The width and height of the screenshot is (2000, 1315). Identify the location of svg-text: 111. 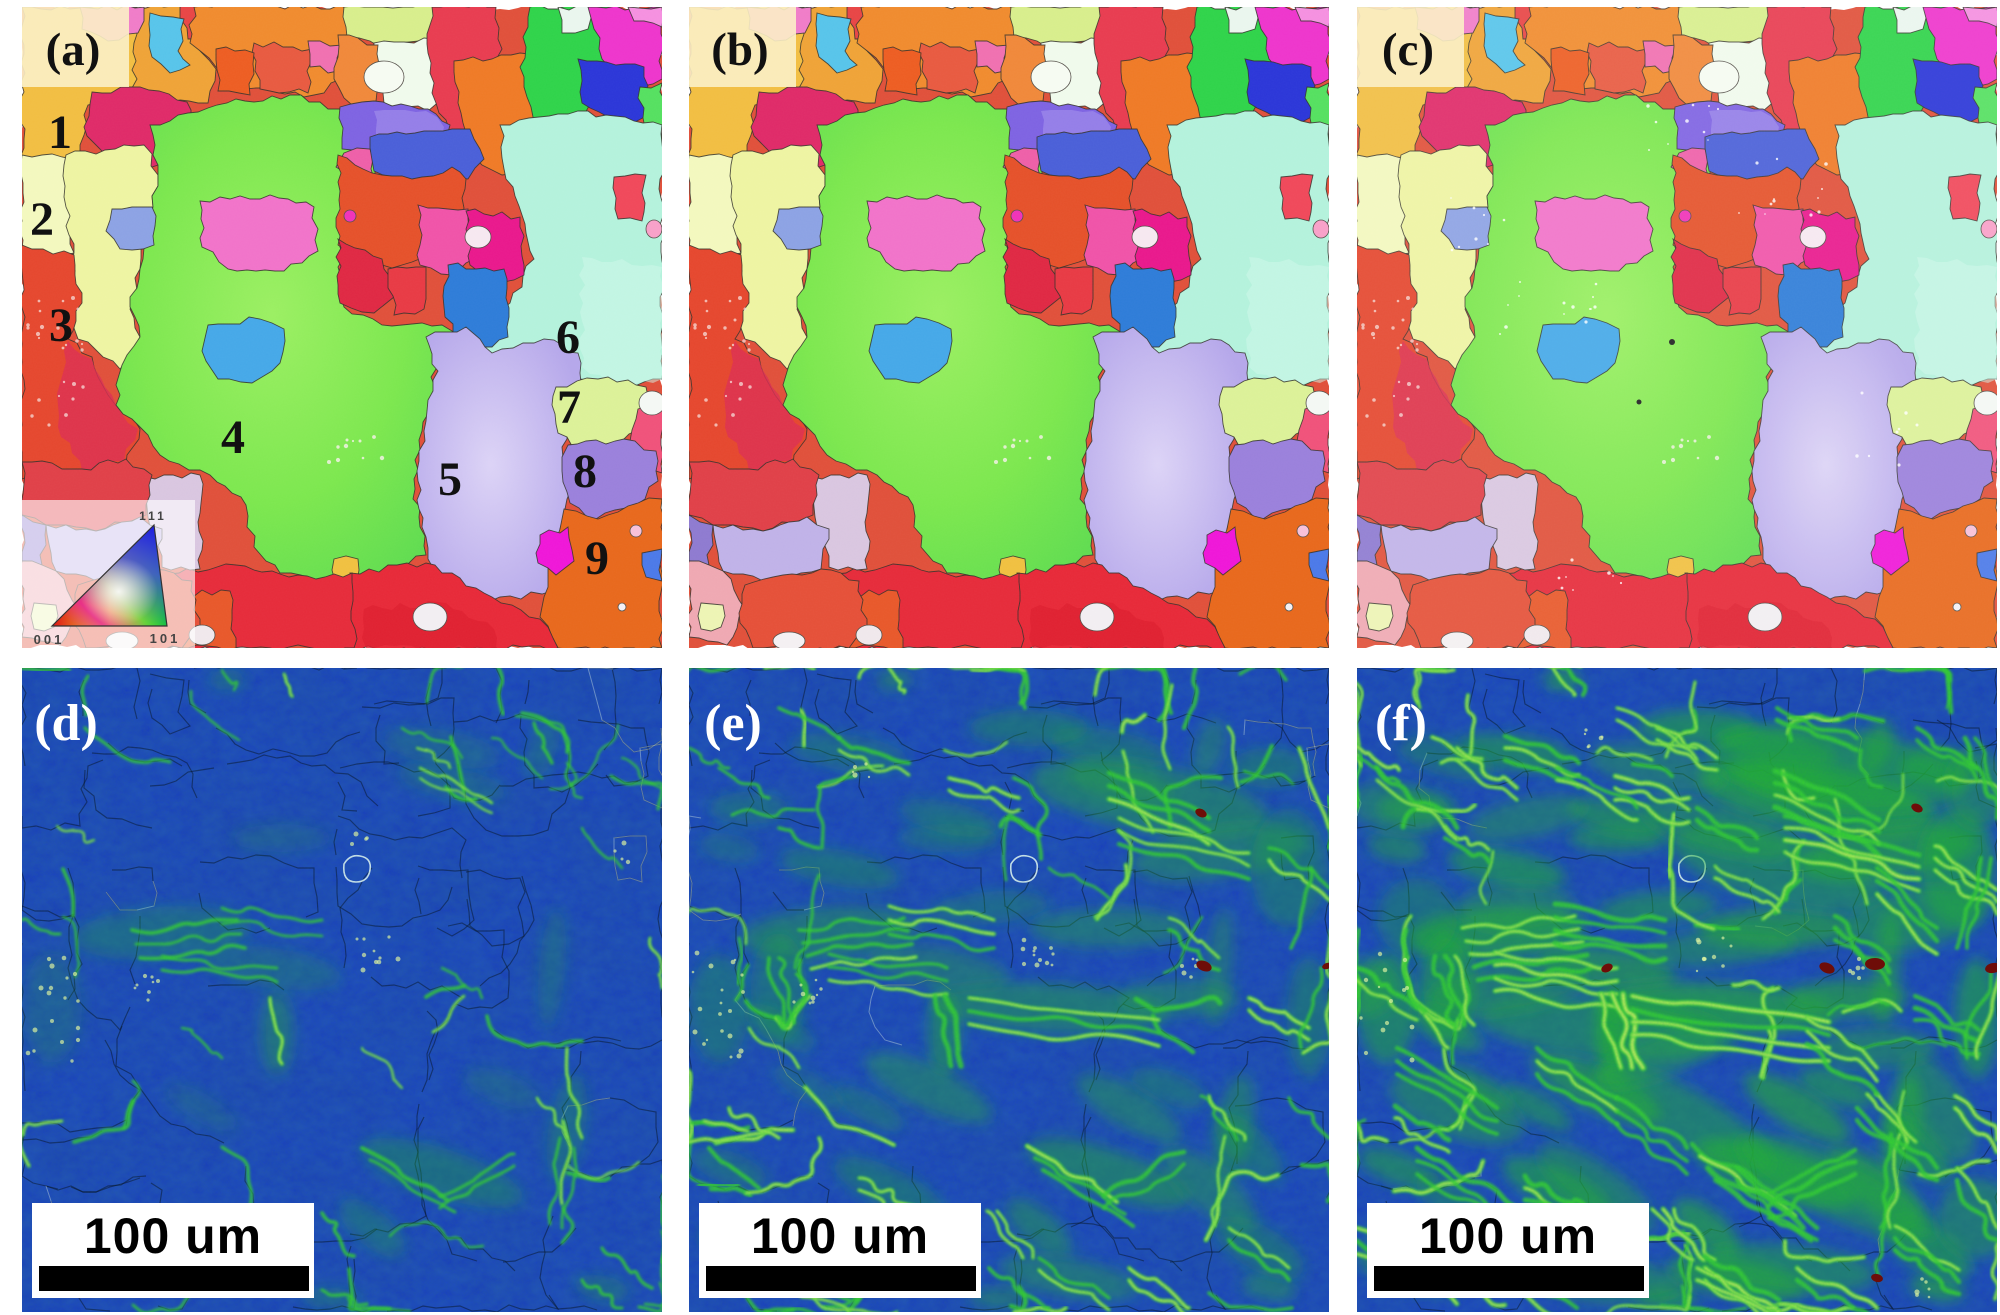
(153, 516).